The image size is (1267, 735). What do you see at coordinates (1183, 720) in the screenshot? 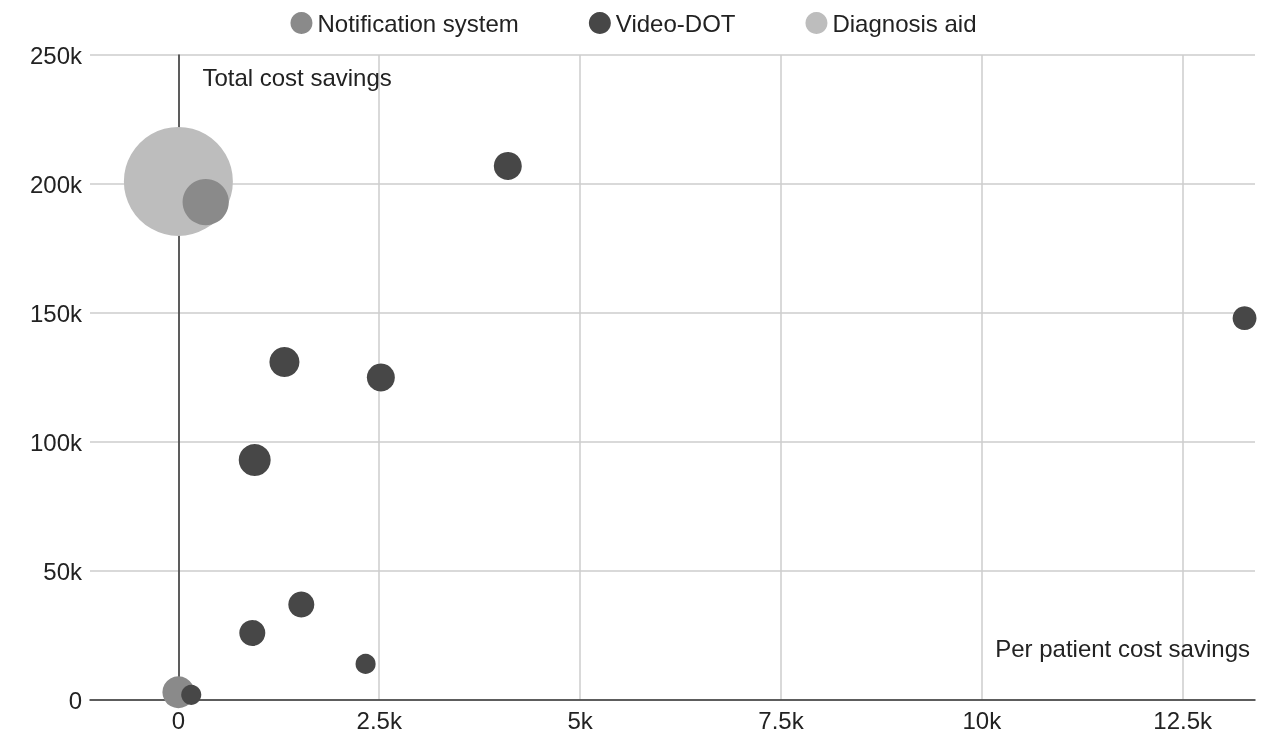
I see `x-tick-label: 12.5k` at bounding box center [1183, 720].